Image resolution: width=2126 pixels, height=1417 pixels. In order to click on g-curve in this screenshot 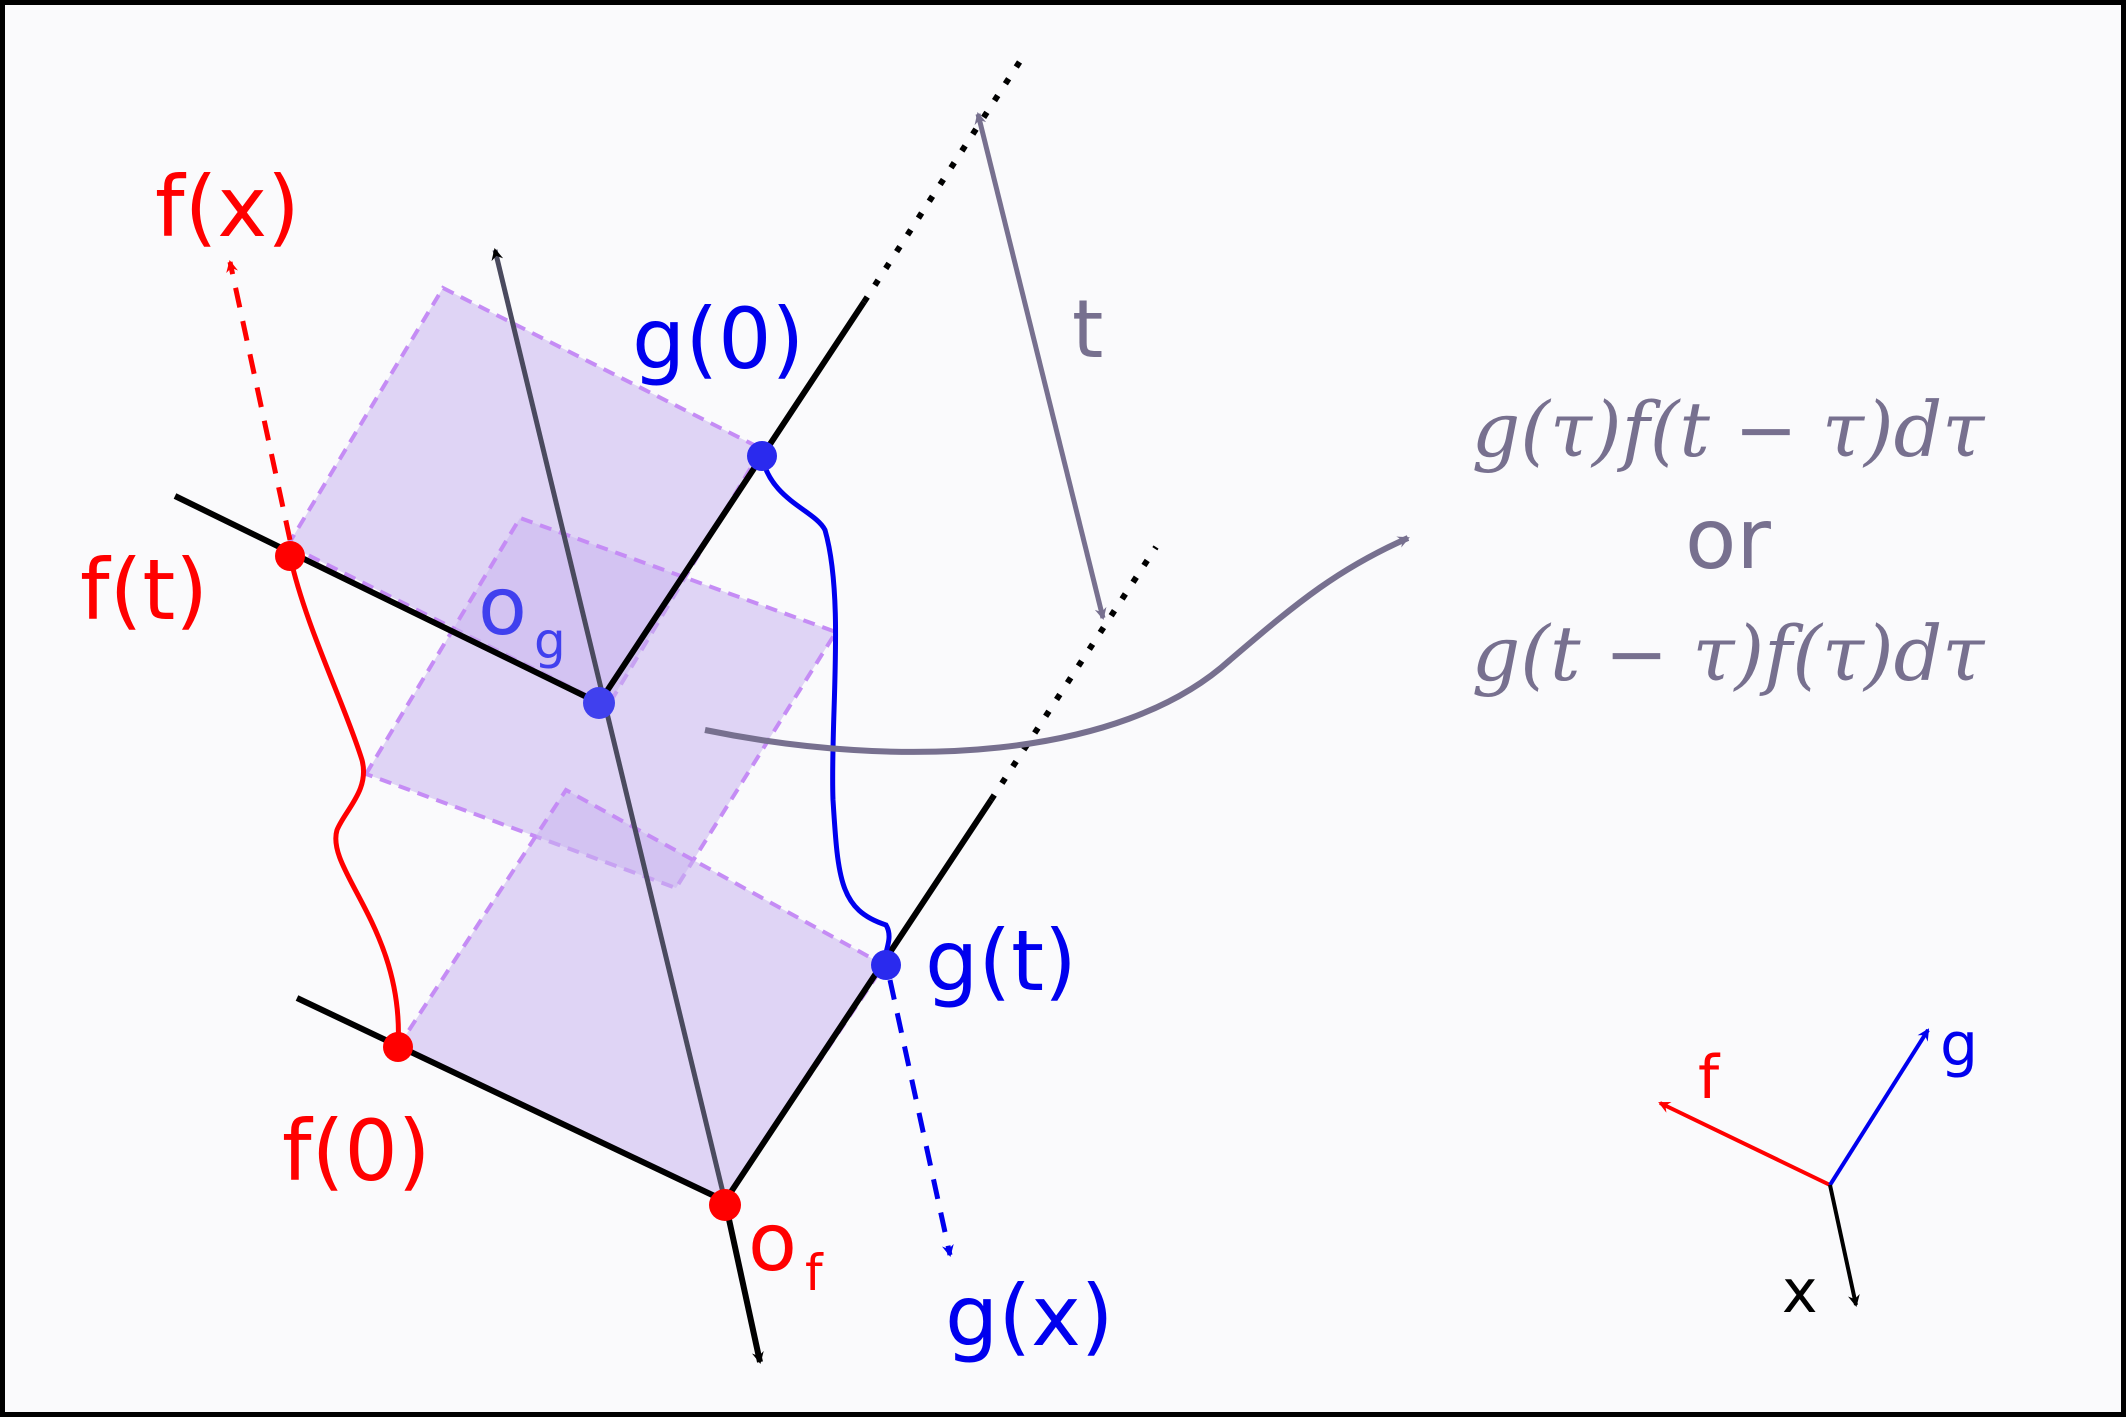, I will do `click(825, 708)`.